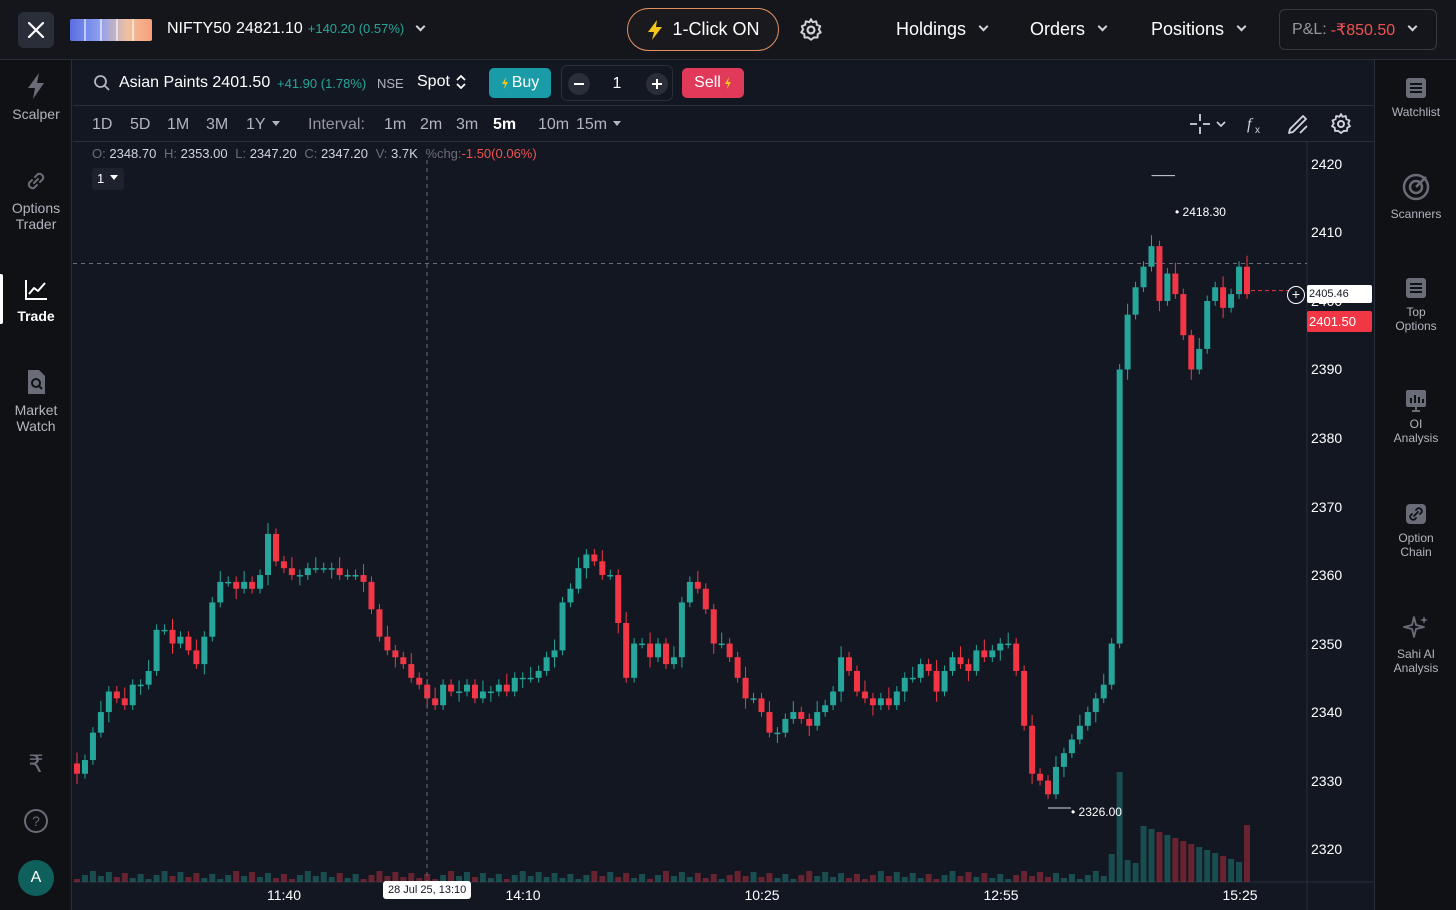  What do you see at coordinates (296, 29) in the screenshot?
I see `index-ticker: NIFTY50 24821.10 +140.20 (0.57%)` at bounding box center [296, 29].